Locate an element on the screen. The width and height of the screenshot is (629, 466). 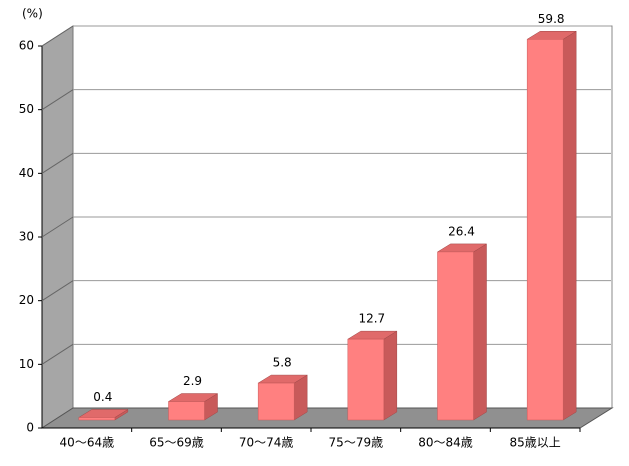
y-tick-label: 30 is located at coordinates (26, 237).